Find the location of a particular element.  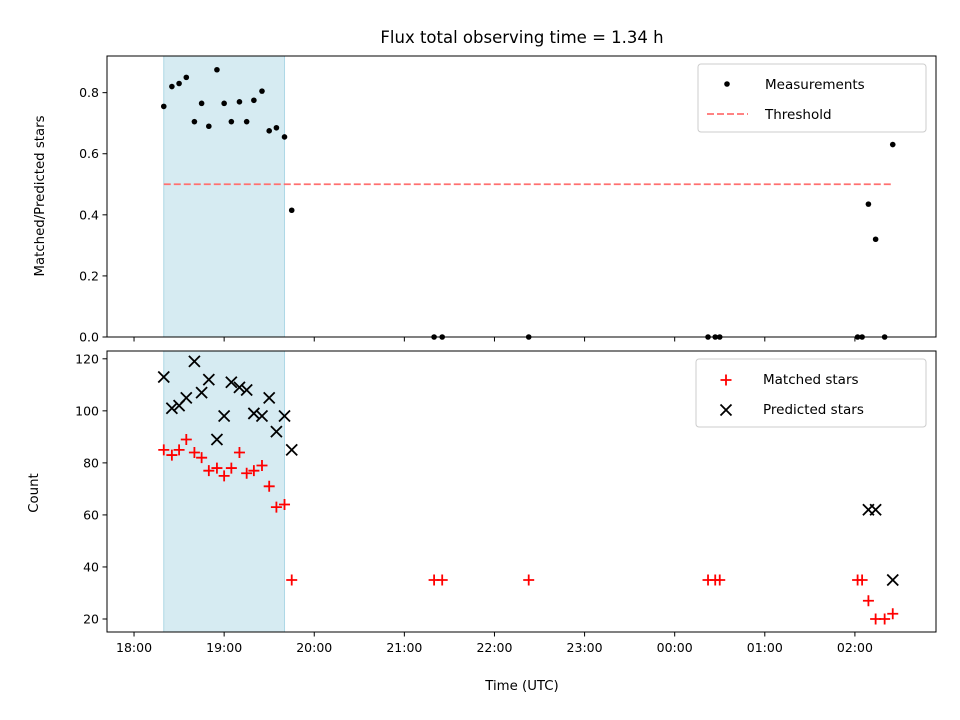

y-tick-label: 80 is located at coordinates (91, 462).